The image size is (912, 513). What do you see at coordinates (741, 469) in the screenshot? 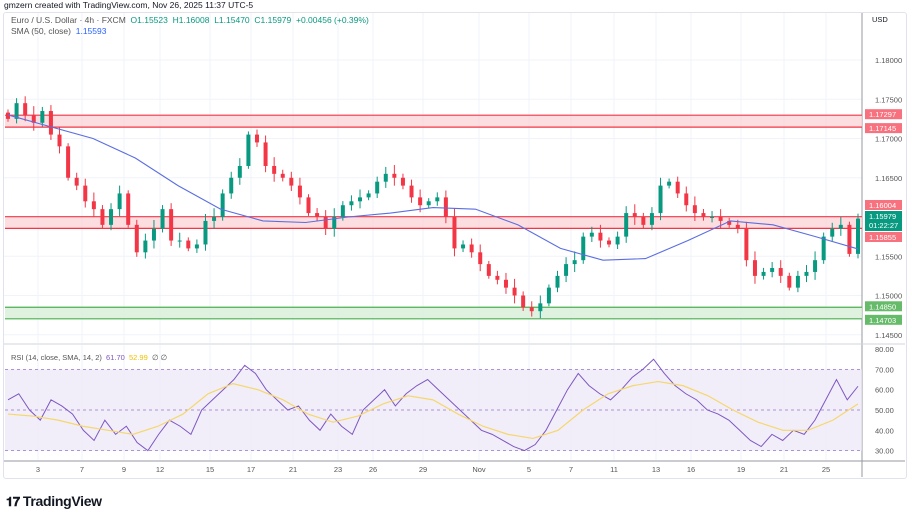
I see `time-tick-label: 19` at bounding box center [741, 469].